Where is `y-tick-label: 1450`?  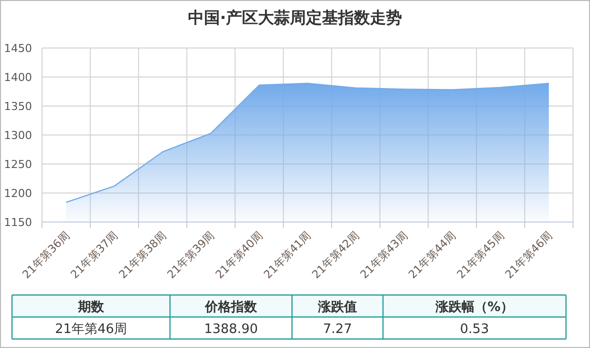 y-tick-label: 1450 is located at coordinates (18, 48).